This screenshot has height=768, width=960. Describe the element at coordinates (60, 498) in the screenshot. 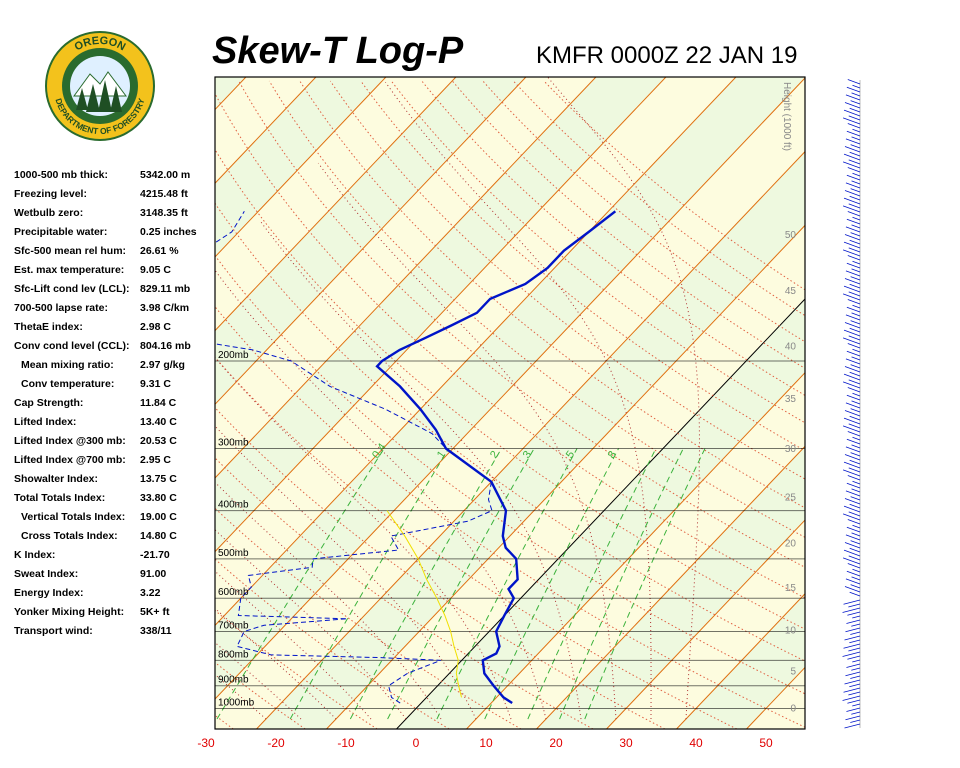

I see `stat-label: Total Totals Index:` at that location.